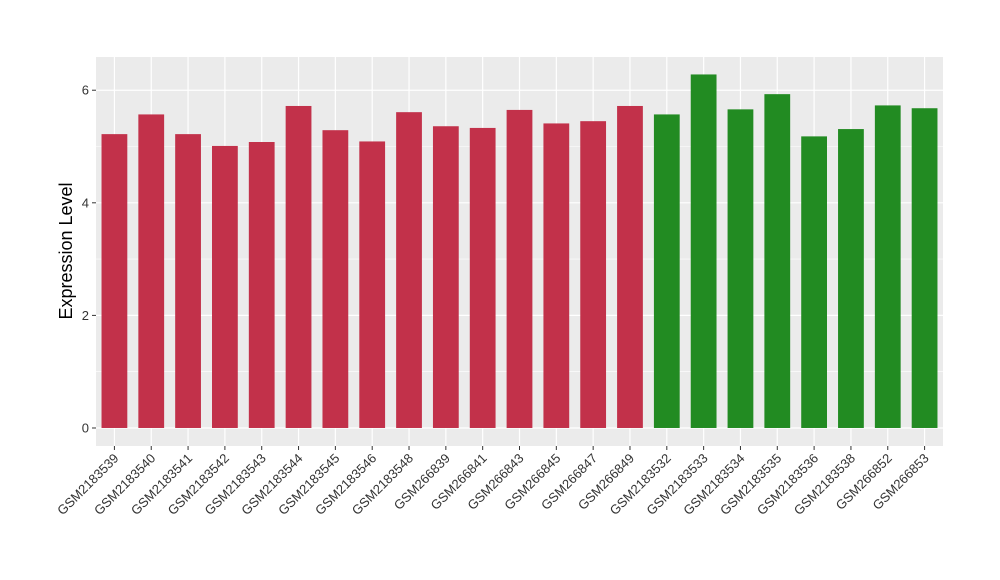 This screenshot has width=1000, height=580. What do you see at coordinates (114, 281) in the screenshot?
I see `bar-GSM2183539` at bounding box center [114, 281].